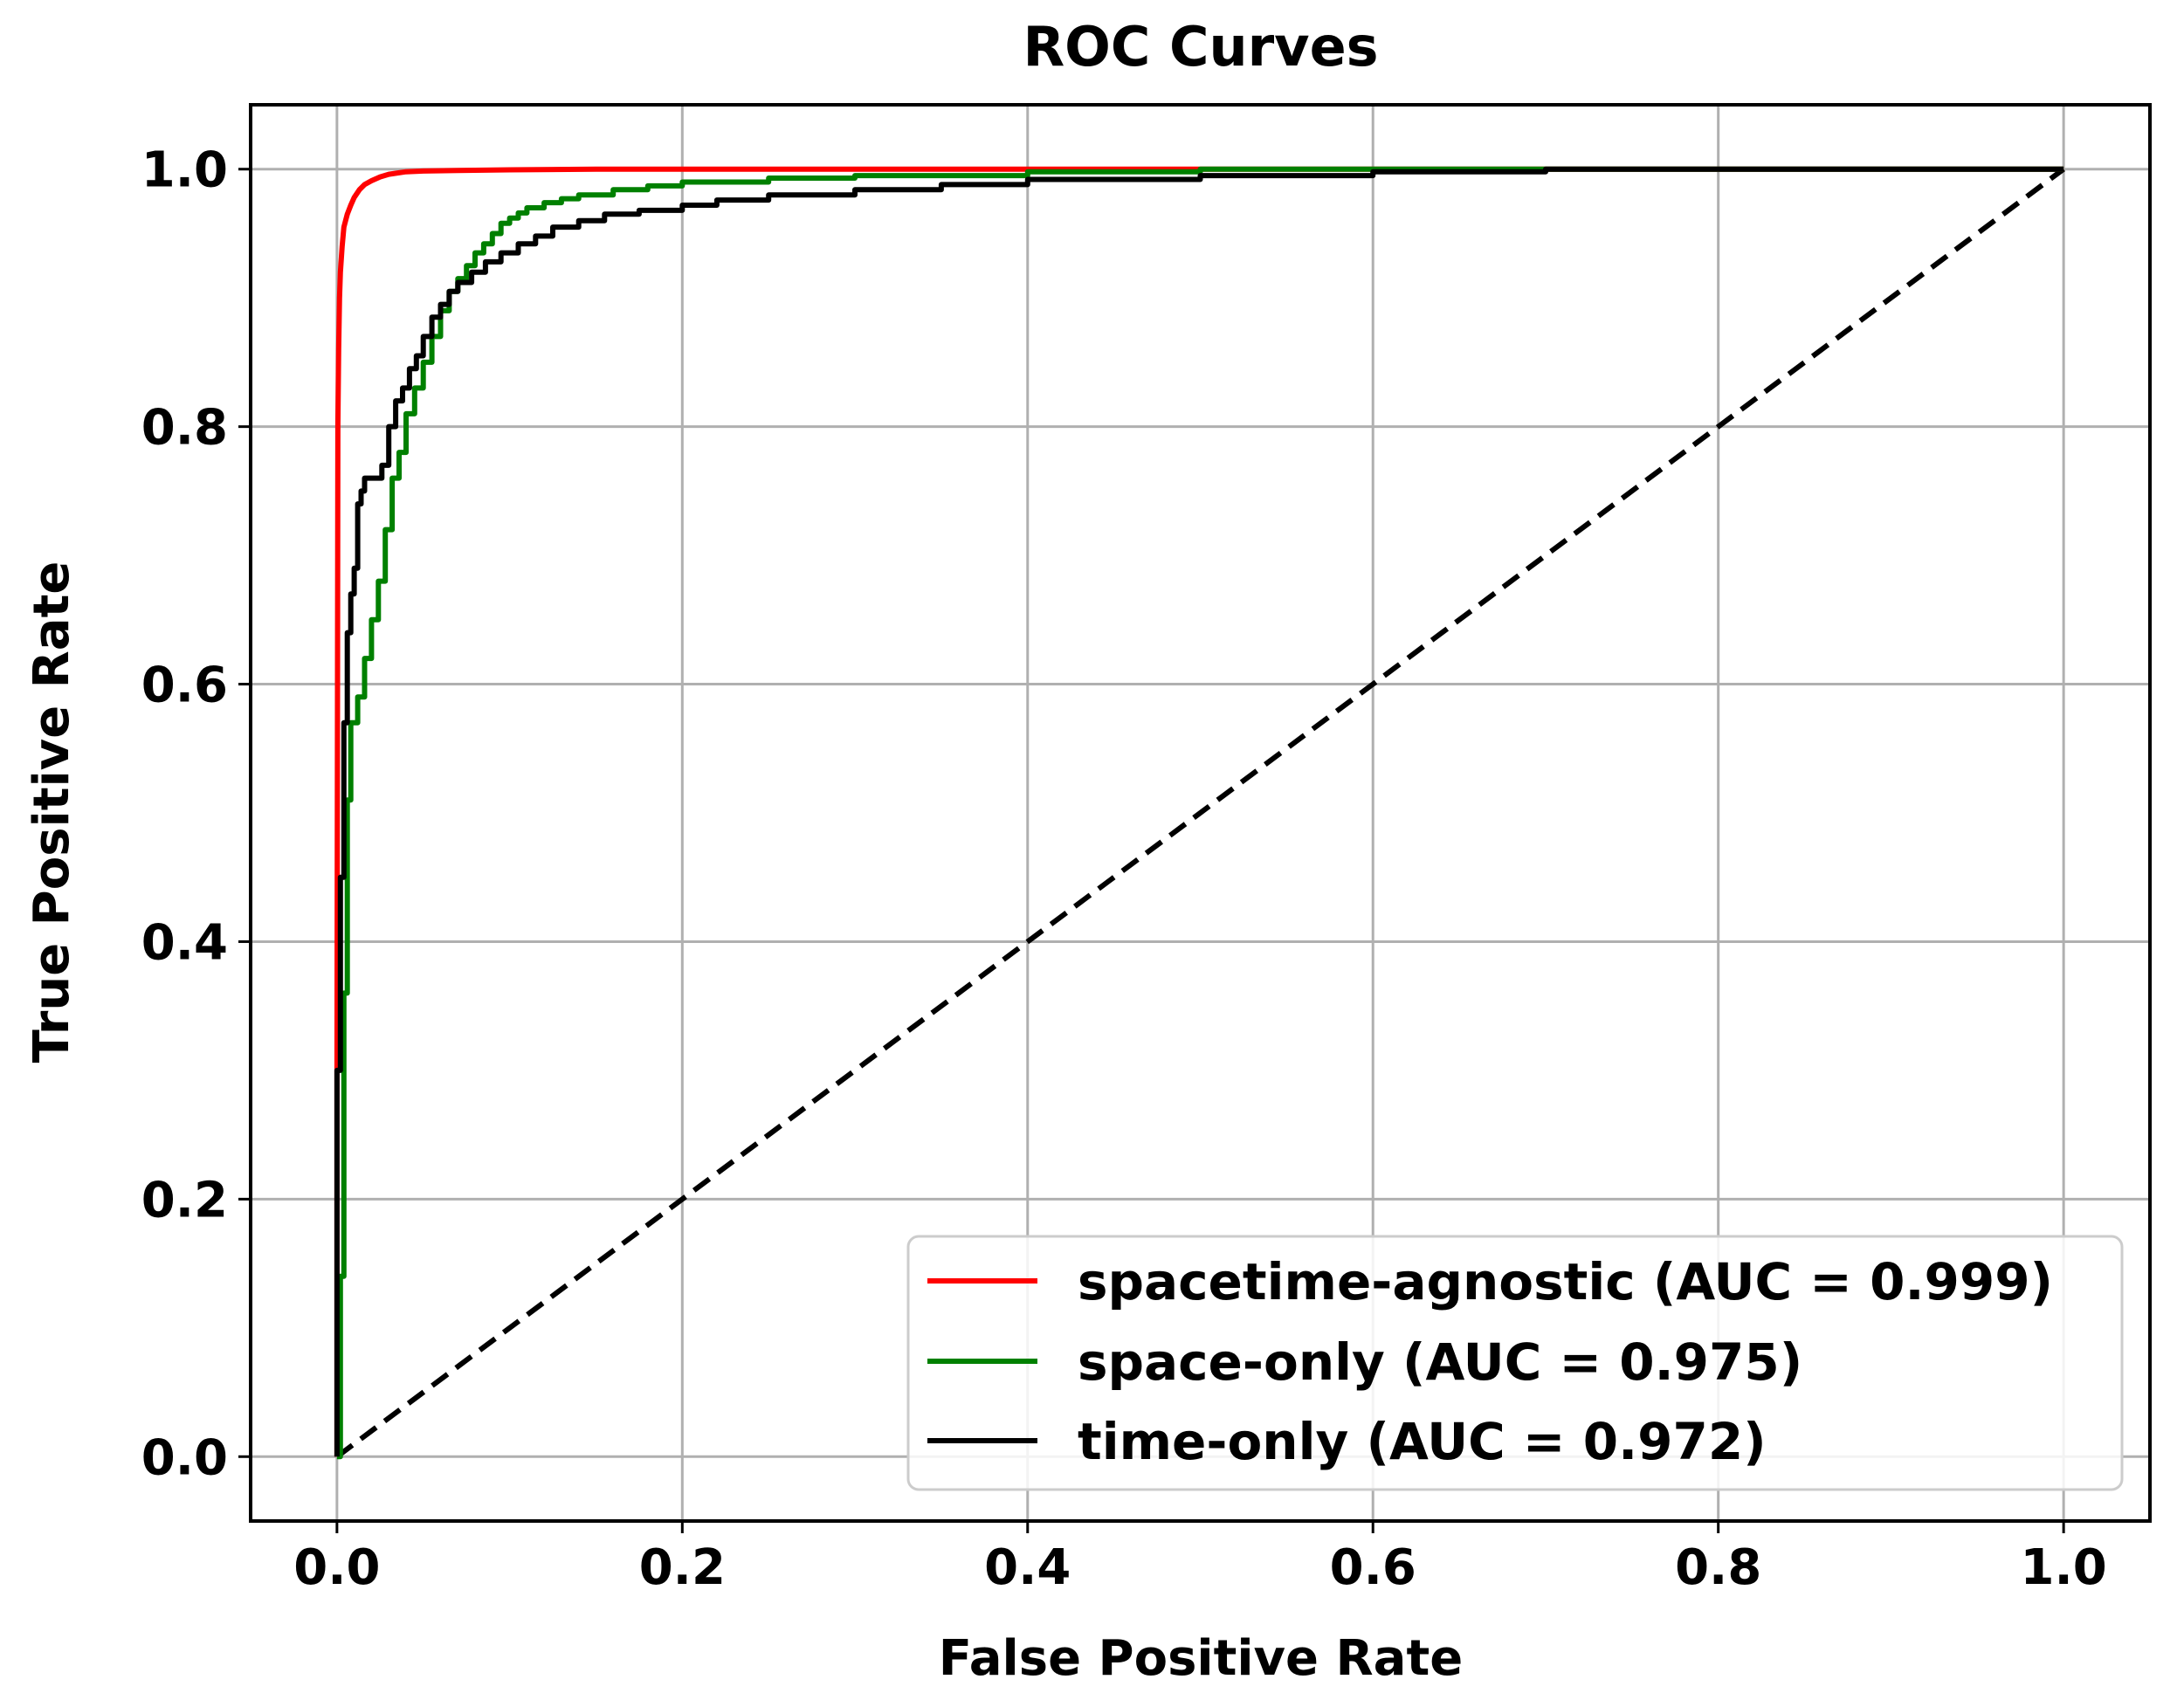 The height and width of the screenshot is (1700, 2184). Describe the element at coordinates (184, 171) in the screenshot. I see `y-tick-label: 1.0` at that location.